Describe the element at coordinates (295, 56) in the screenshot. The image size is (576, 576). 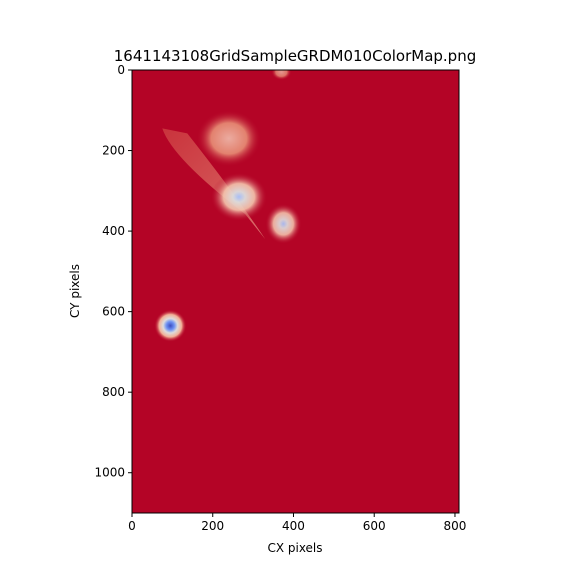
I see `chart-title: 1641143108GridSampleGRDM010ColorMap.png` at that location.